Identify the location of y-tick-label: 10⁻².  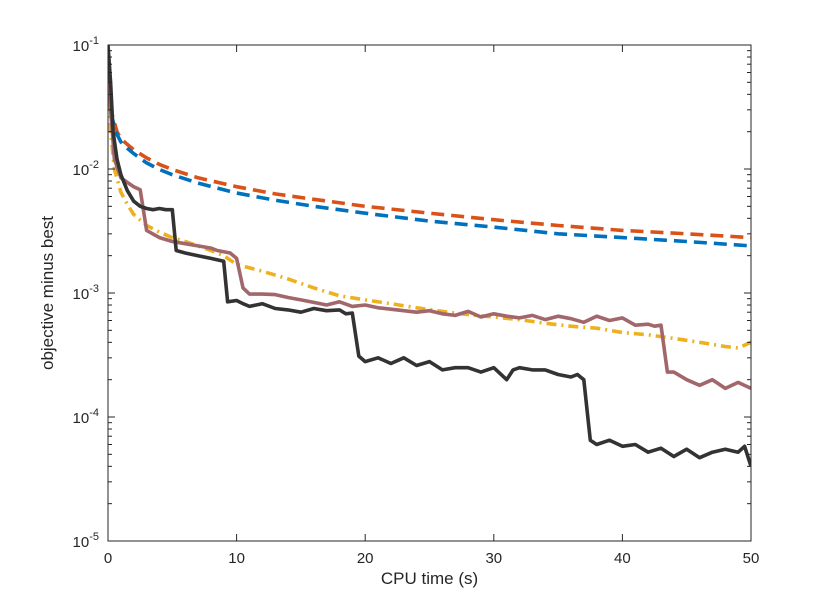
(86, 169).